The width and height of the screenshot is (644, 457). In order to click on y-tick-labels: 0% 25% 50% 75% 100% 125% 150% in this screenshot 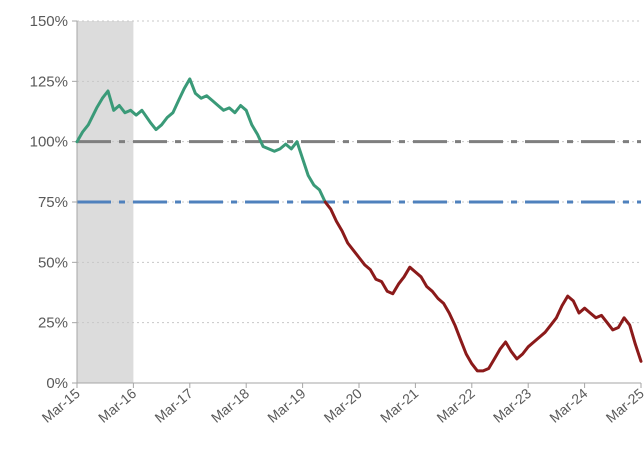, I will do `click(49, 202)`.